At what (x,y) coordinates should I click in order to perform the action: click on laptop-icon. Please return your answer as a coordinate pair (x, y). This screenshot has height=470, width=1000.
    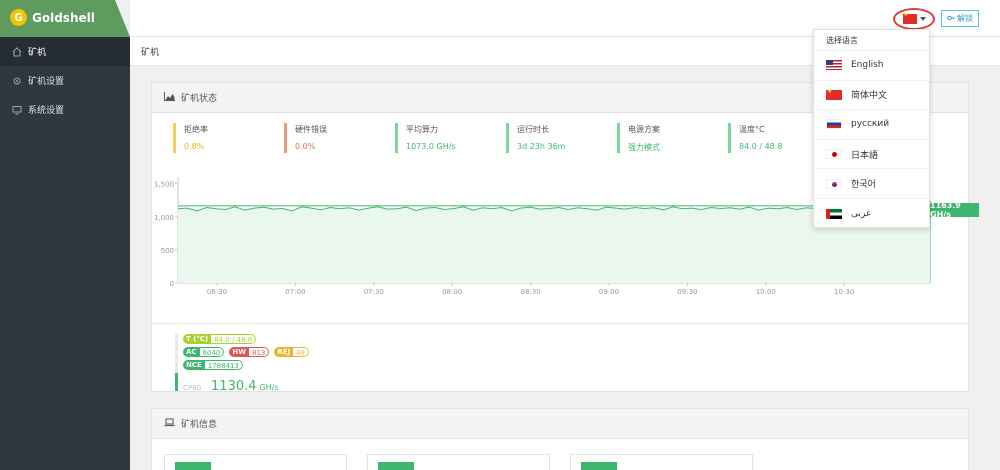
    Looking at the image, I should click on (169, 424).